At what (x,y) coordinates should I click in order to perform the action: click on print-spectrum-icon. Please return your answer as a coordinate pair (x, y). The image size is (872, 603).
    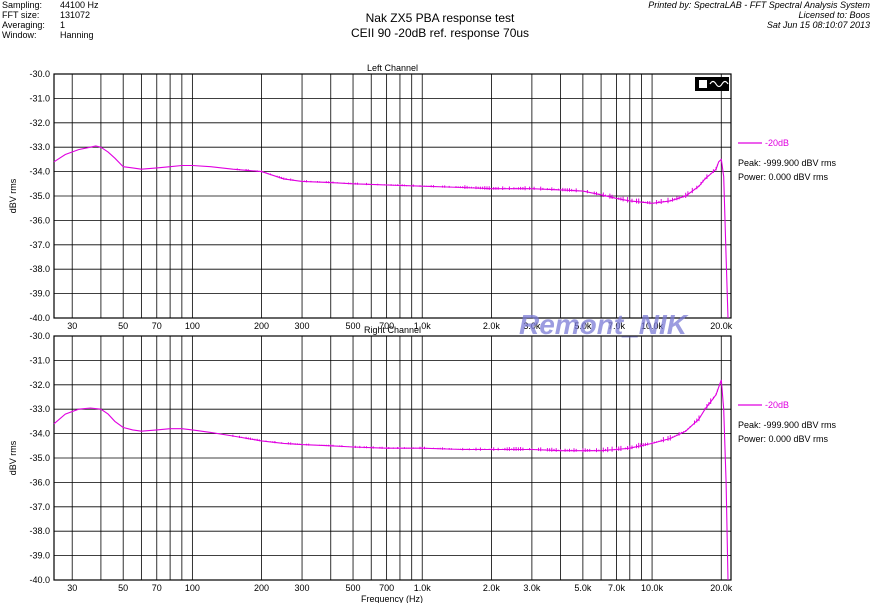
    Looking at the image, I should click on (712, 84).